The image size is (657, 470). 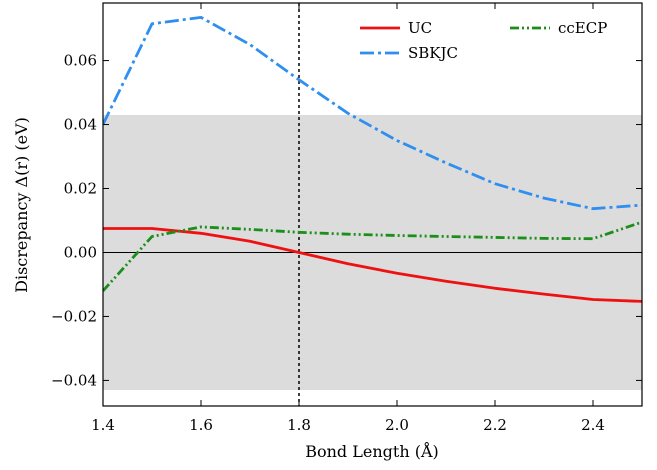 What do you see at coordinates (201, 425) in the screenshot?
I see `x-tick-label: 1.6` at bounding box center [201, 425].